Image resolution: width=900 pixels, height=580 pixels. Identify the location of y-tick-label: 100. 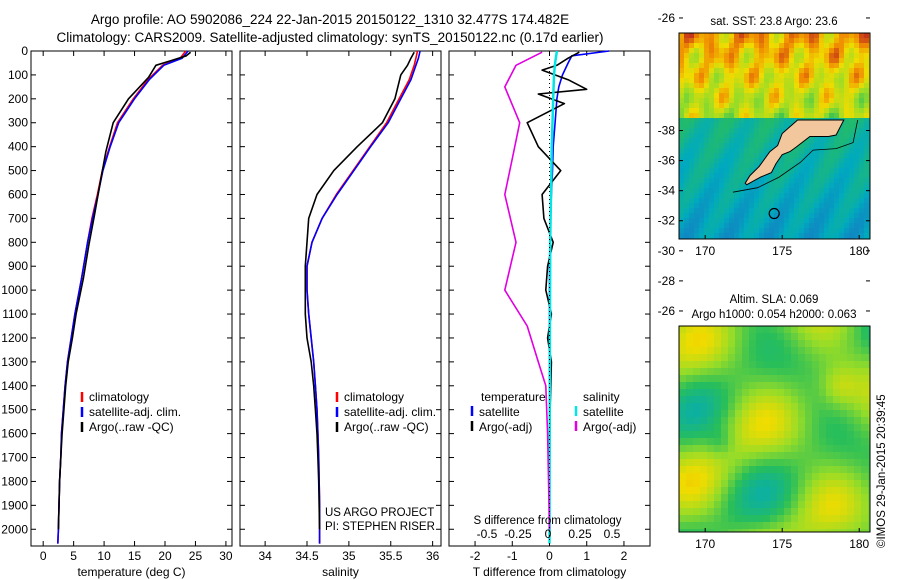
(18, 75).